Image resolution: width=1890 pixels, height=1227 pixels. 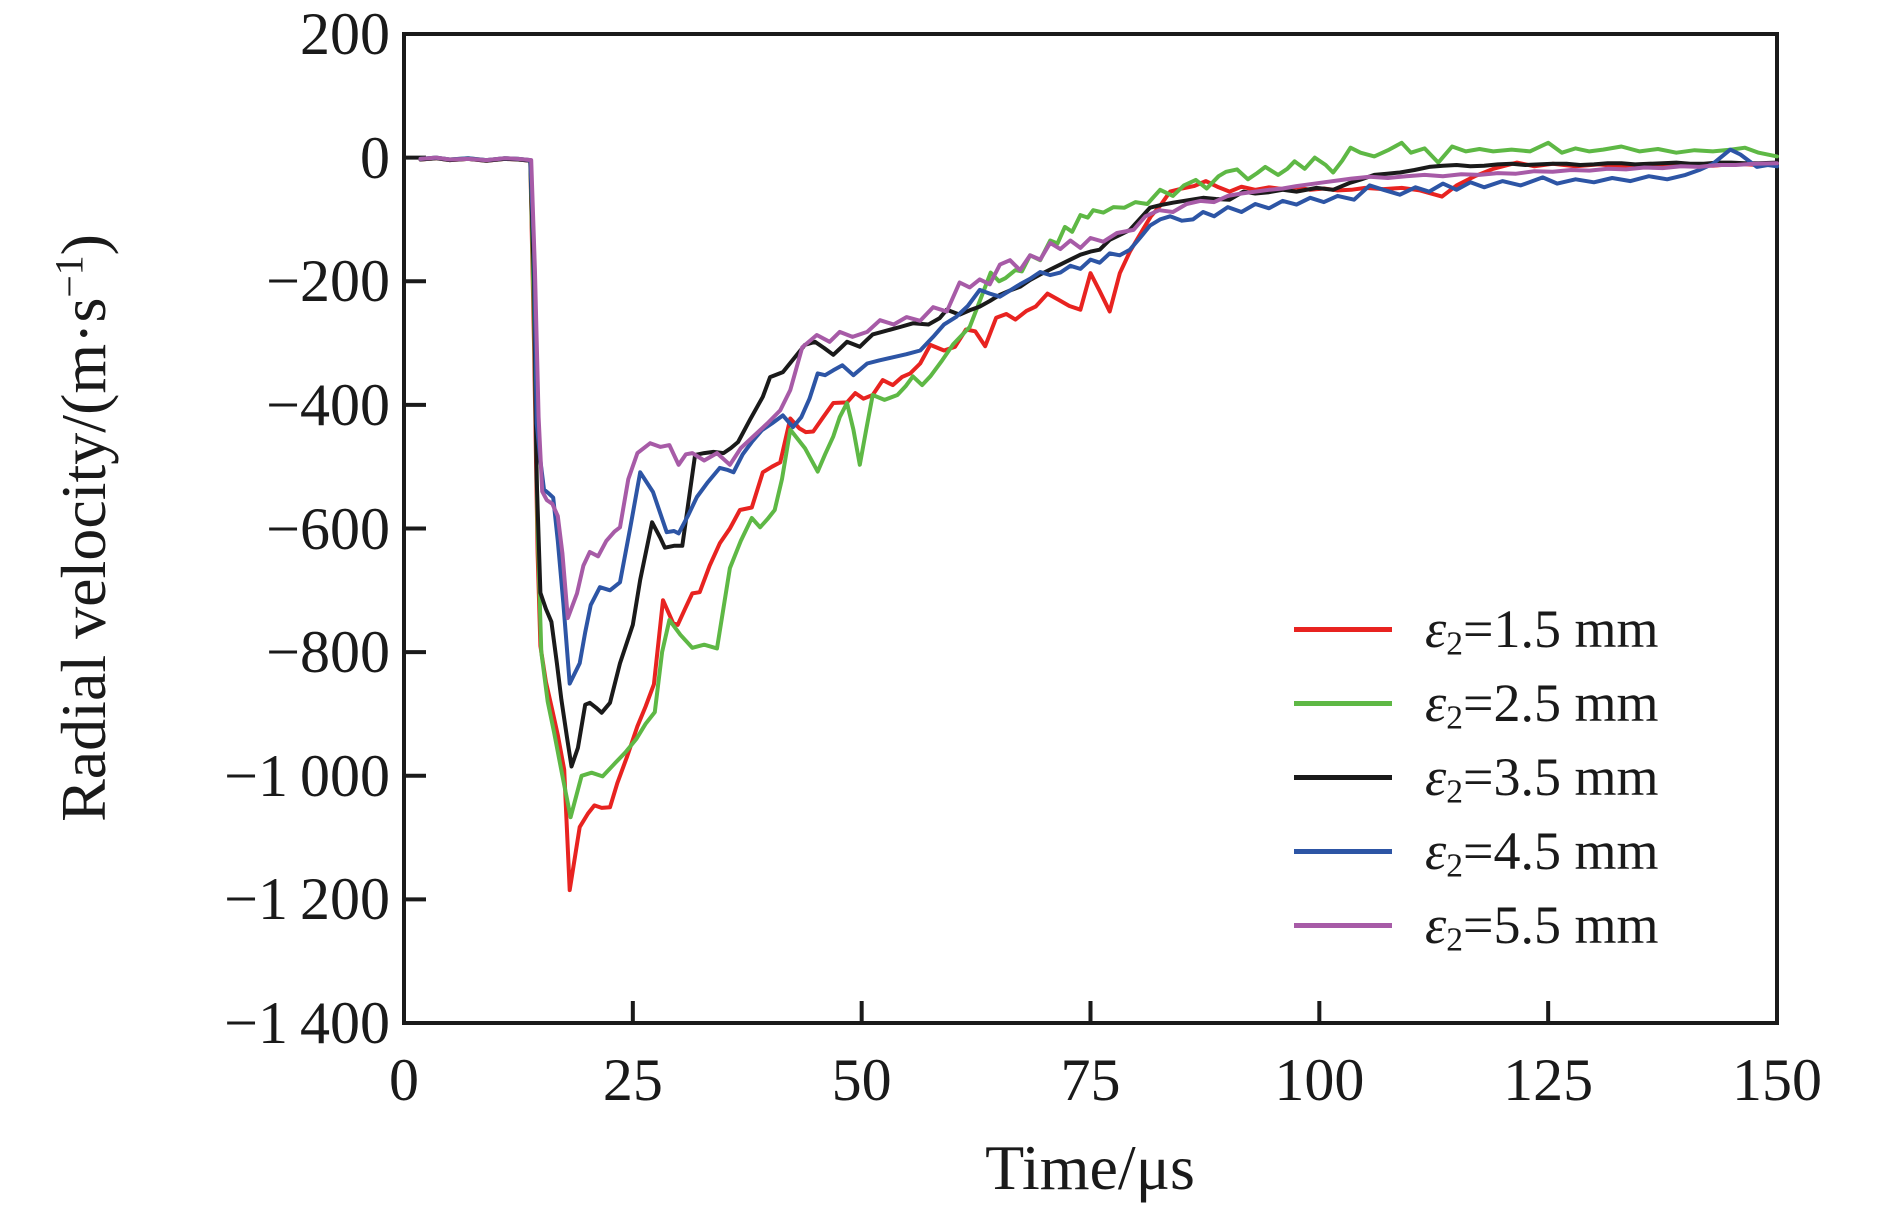 I want to click on y-tick-label: −1 400, so click(x=307, y=1023).